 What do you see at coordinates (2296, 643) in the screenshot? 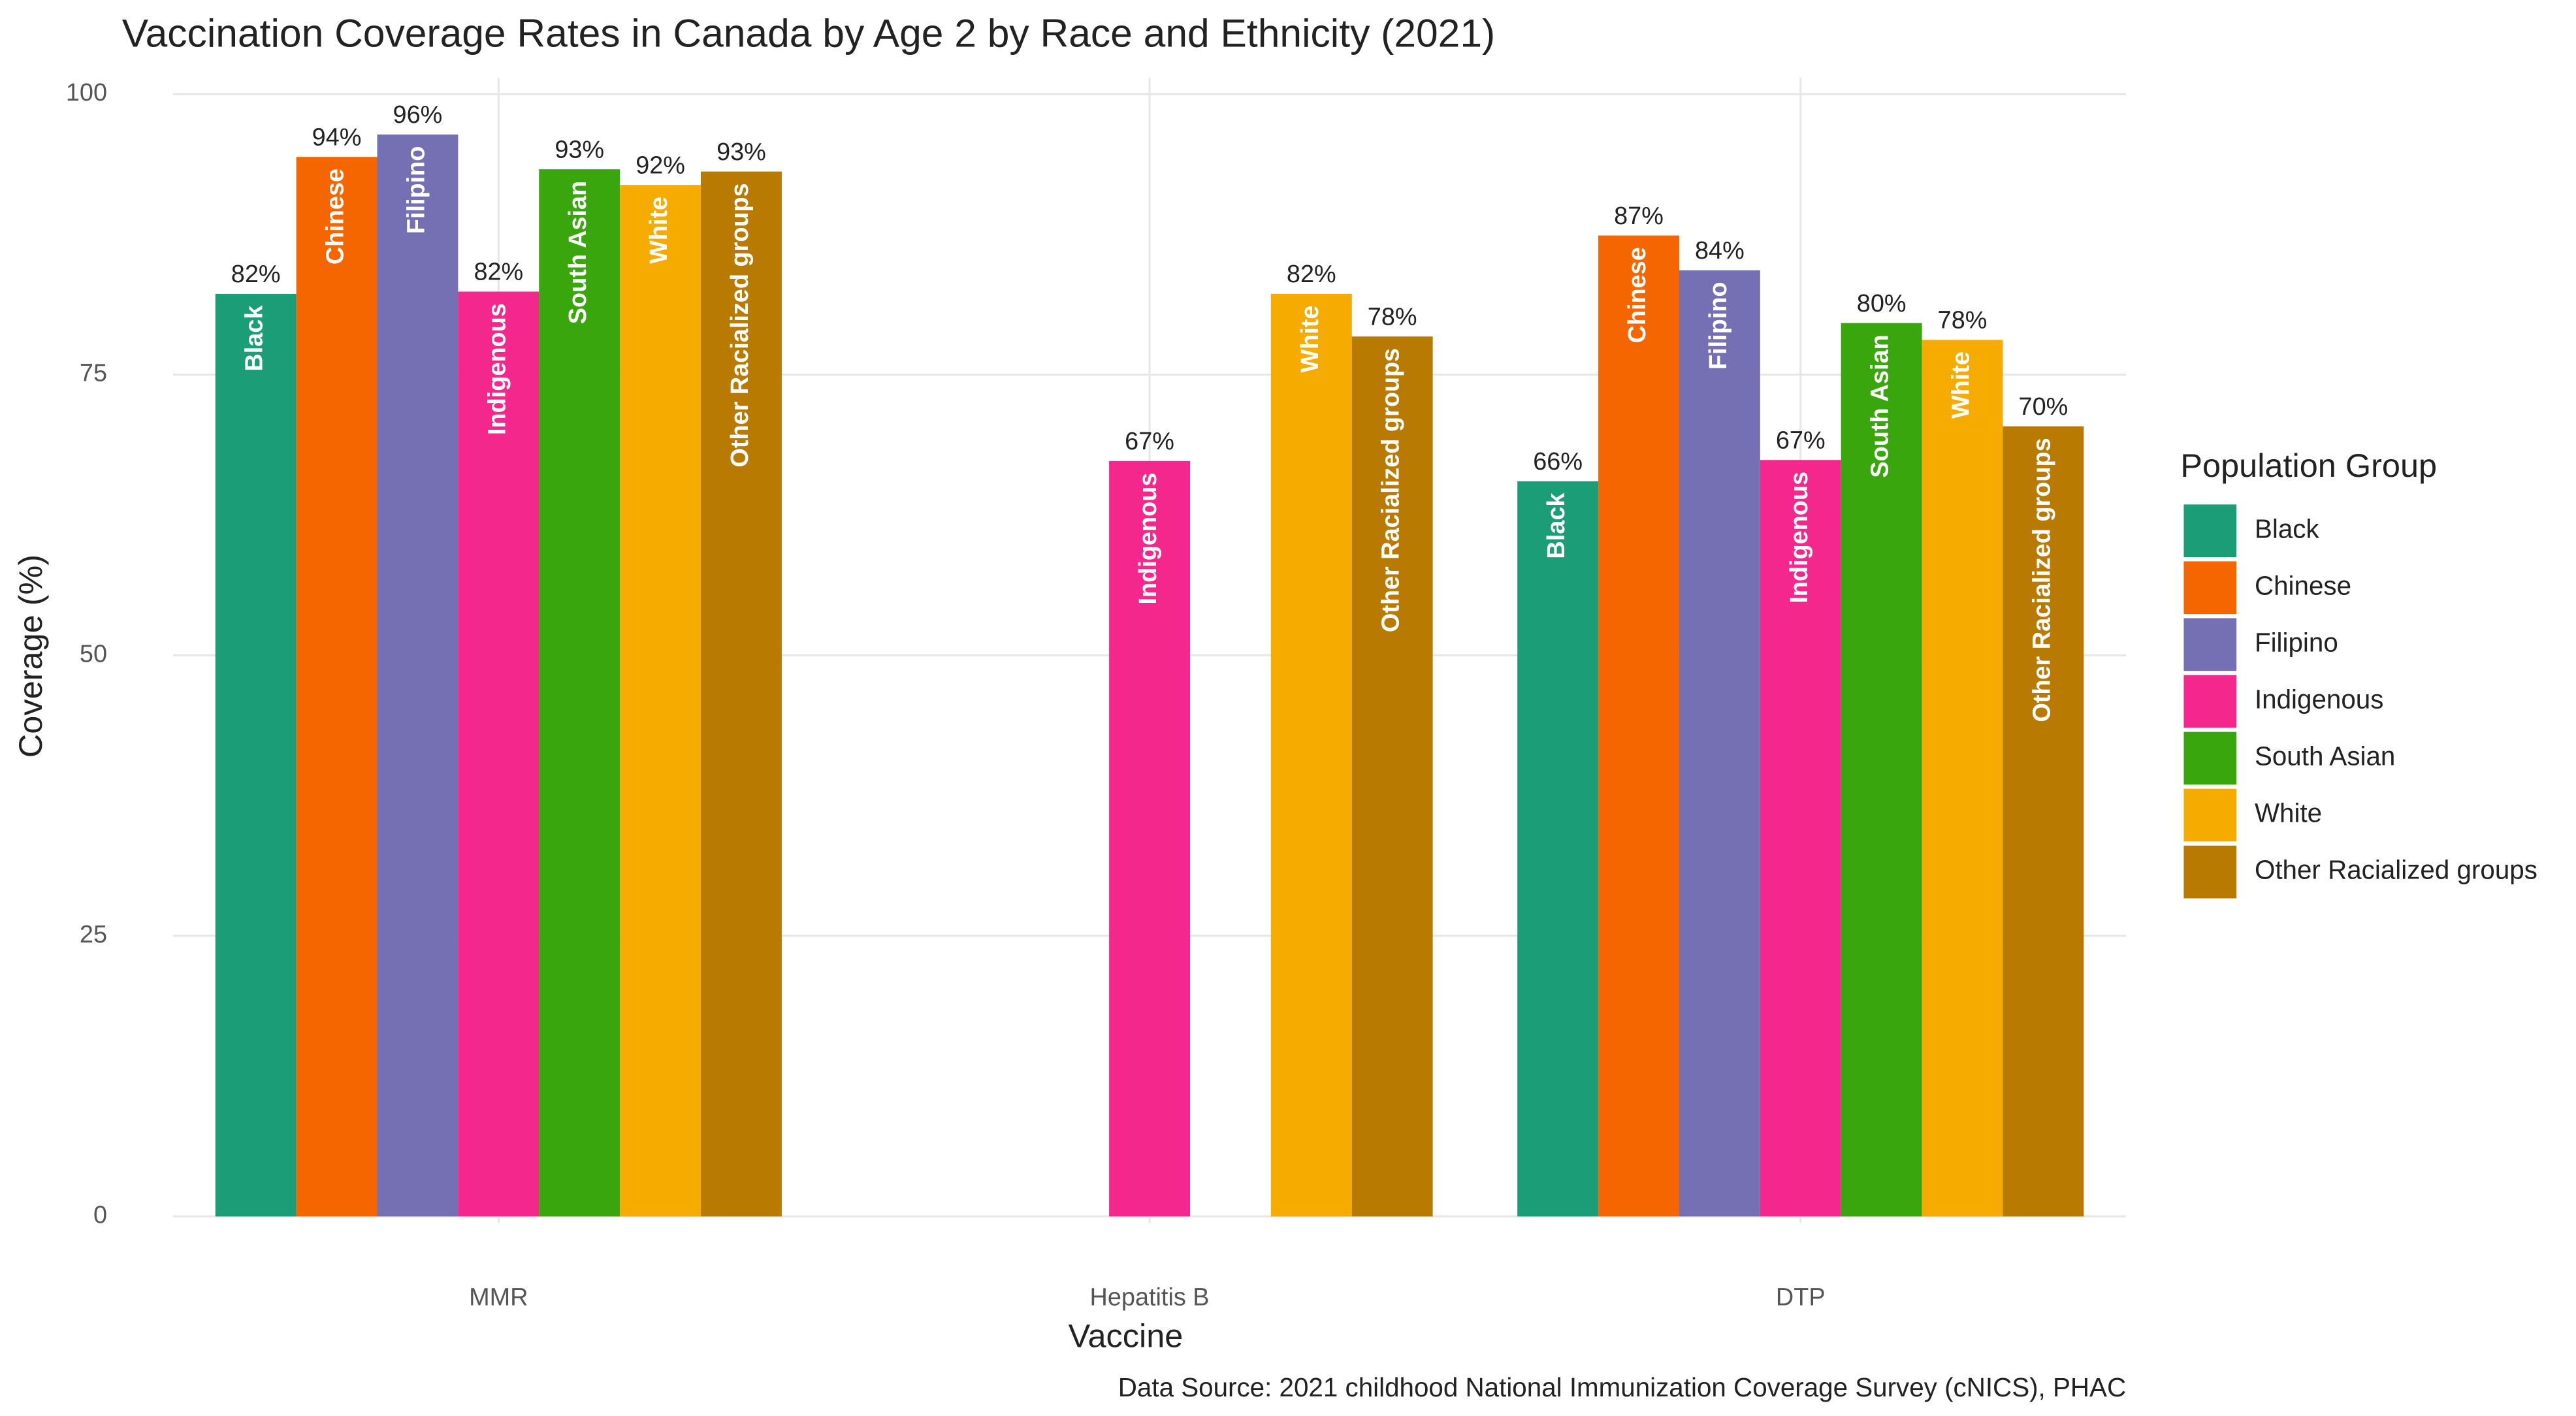
I see `legend-label: Filipino` at bounding box center [2296, 643].